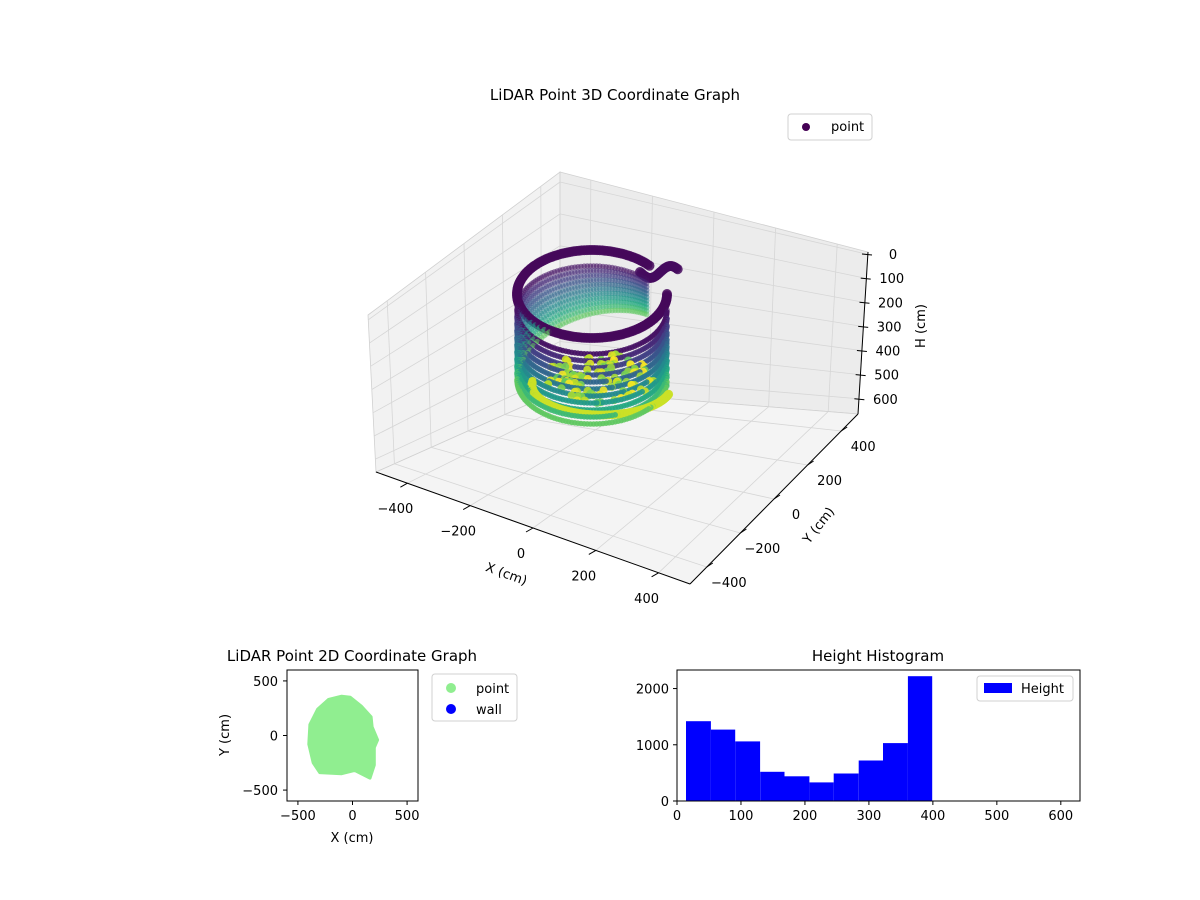  Describe the element at coordinates (829, 481) in the screenshot. I see `y-tick-label-3d: 200` at that location.